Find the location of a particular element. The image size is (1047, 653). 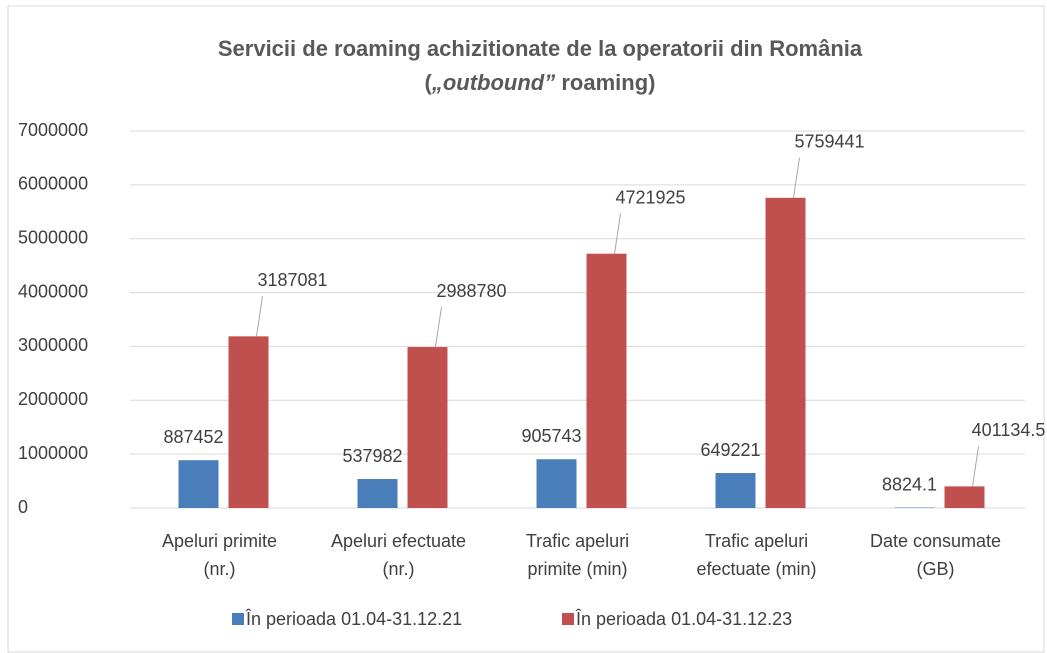

y-tick-label: 0 is located at coordinates (23, 507).